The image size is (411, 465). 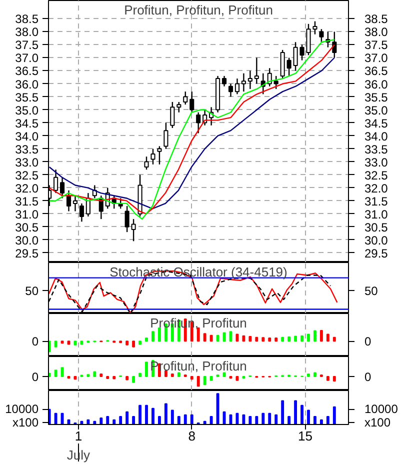 I want to click on y2-tick-label: 32.0, so click(x=376, y=188).